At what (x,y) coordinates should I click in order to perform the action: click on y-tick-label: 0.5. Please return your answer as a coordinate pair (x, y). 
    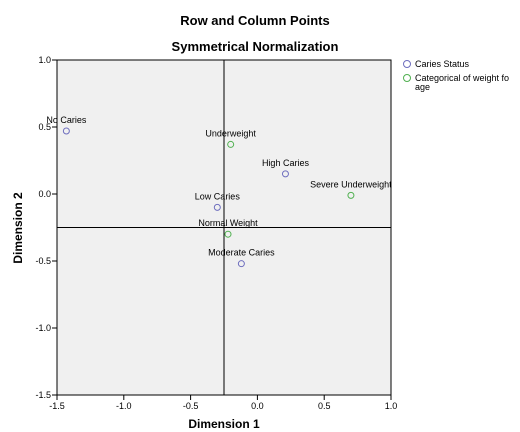
    Looking at the image, I should click on (44, 127).